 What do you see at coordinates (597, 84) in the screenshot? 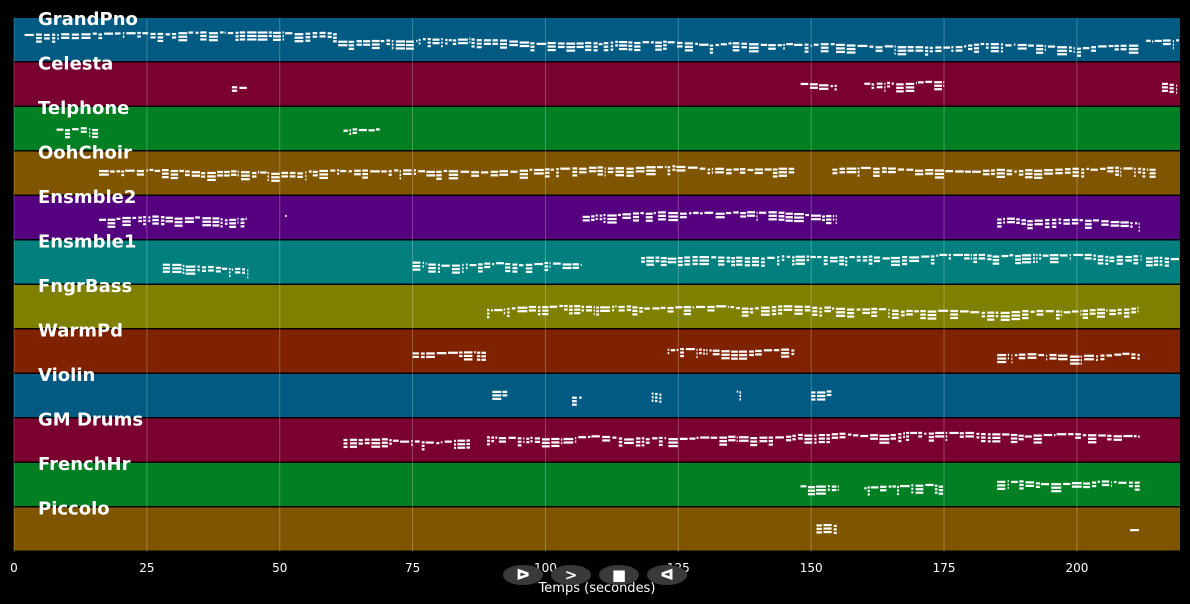
I see `track-lane` at bounding box center [597, 84].